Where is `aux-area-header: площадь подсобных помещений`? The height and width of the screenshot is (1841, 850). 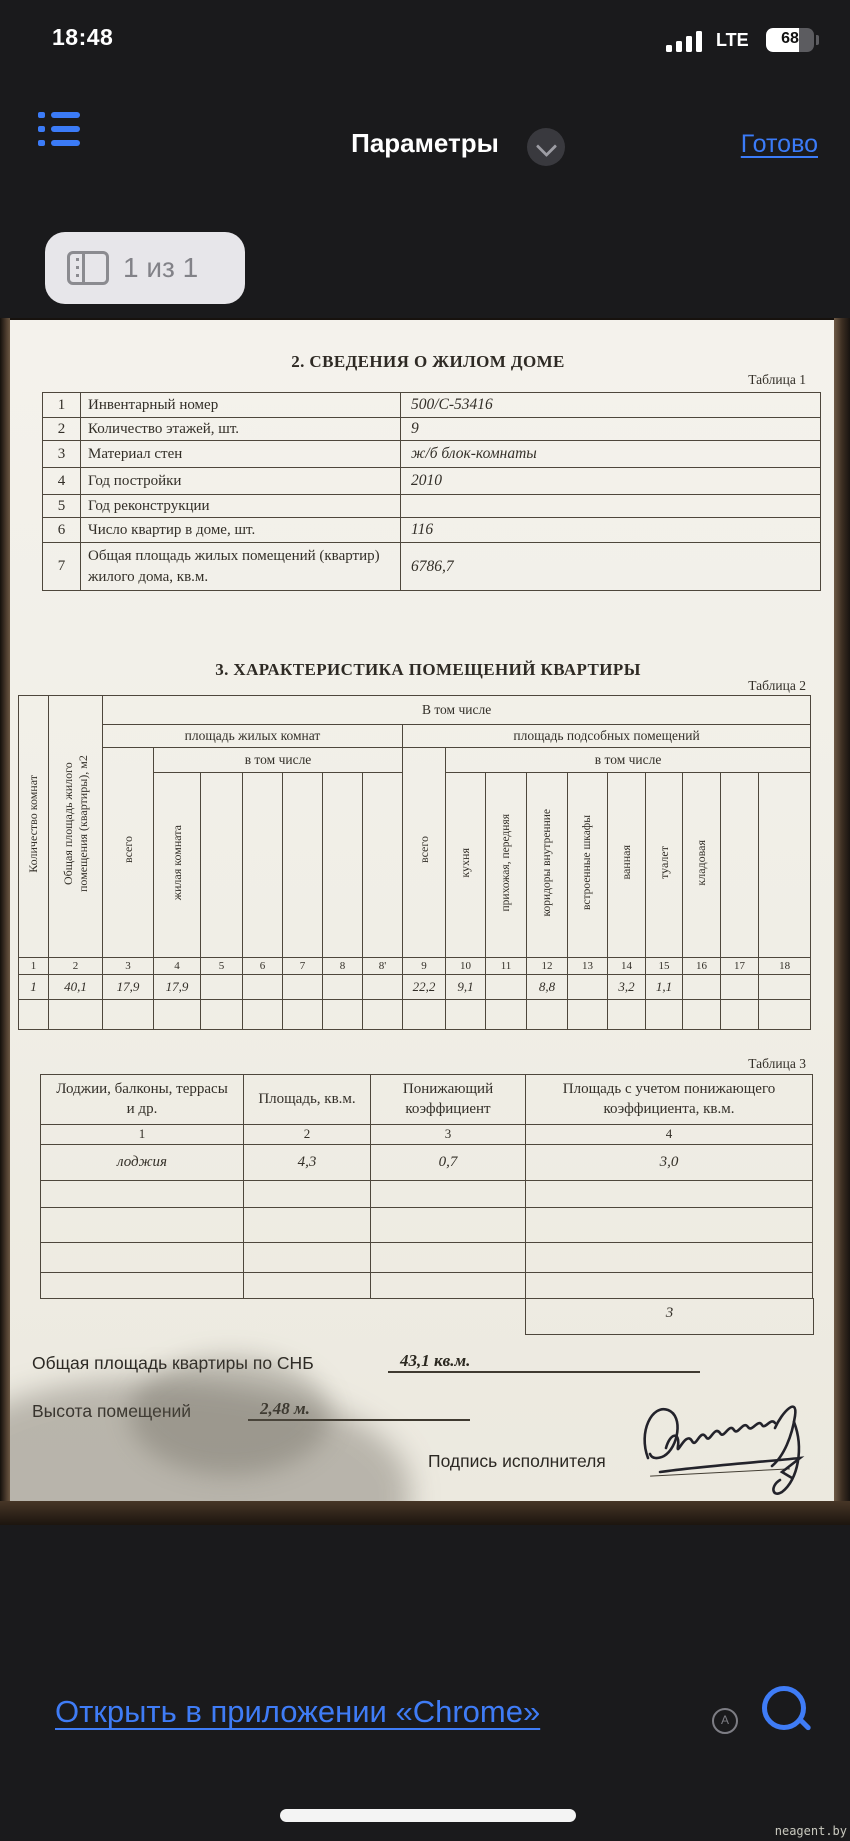
aux-area-header: площадь подсобных помещений is located at coordinates (606, 736).